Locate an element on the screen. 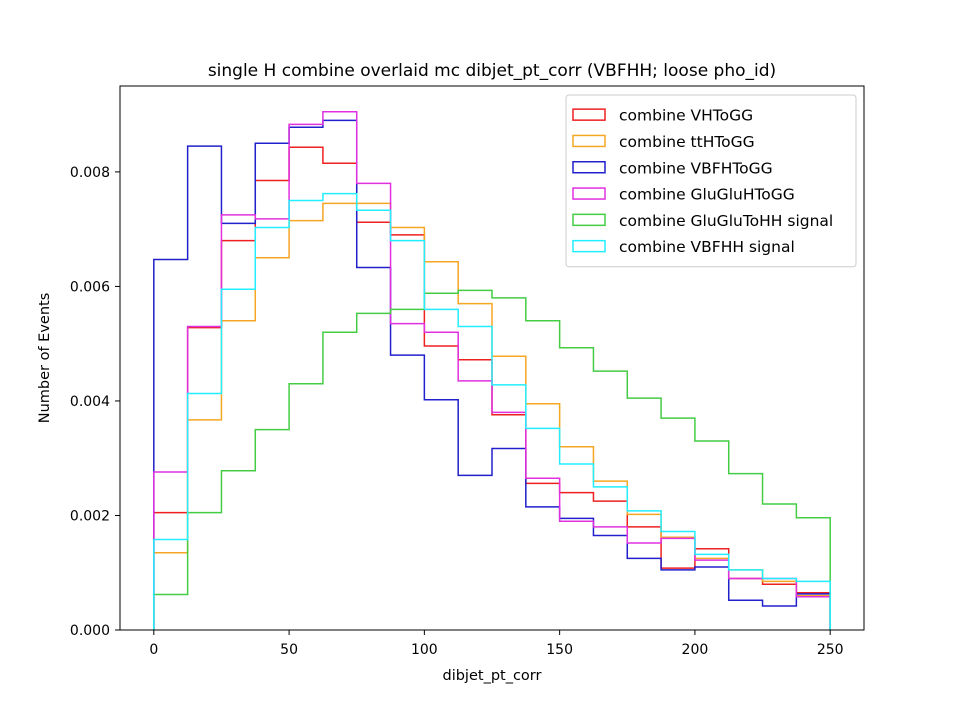  legend-label: combine VHToGG is located at coordinates (686, 116).